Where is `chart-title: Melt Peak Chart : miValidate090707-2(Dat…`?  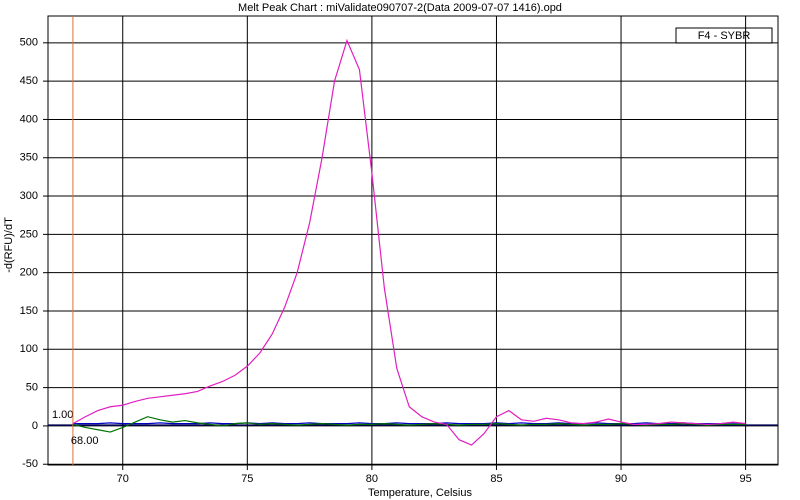 chart-title: Melt Peak Chart : miValidate090707-2(Dat… is located at coordinates (400, 8).